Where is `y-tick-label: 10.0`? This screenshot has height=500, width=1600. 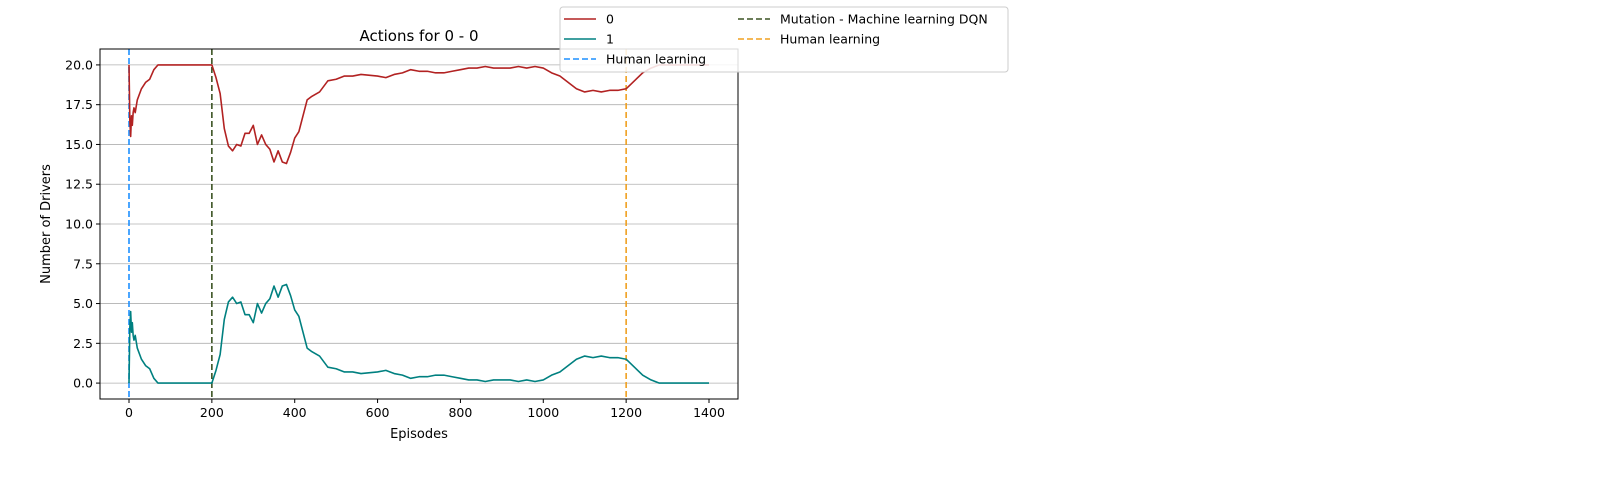 y-tick-label: 10.0 is located at coordinates (79, 224).